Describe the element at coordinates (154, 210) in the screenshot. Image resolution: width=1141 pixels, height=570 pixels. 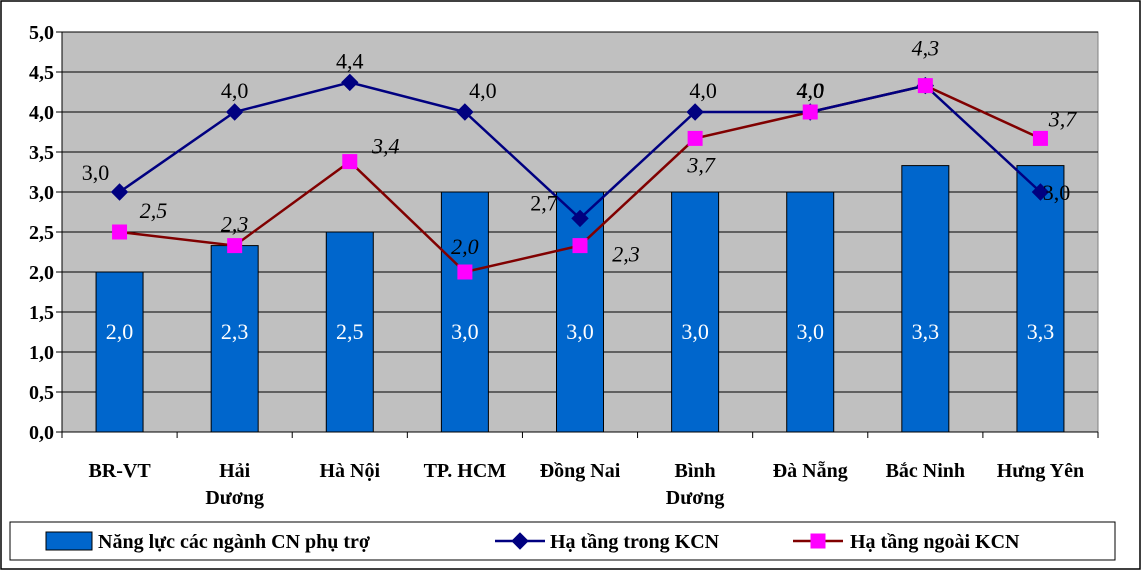
I see `line-data-label-outside-kcn: 2,5` at that location.